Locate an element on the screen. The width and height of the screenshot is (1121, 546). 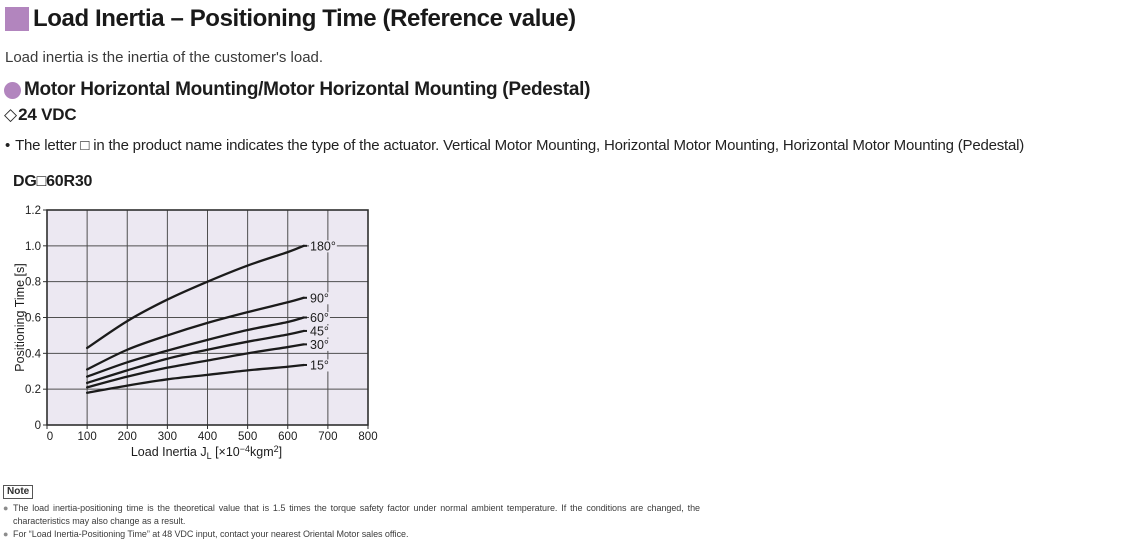
y-tick-label: 1.2 is located at coordinates (33, 211).